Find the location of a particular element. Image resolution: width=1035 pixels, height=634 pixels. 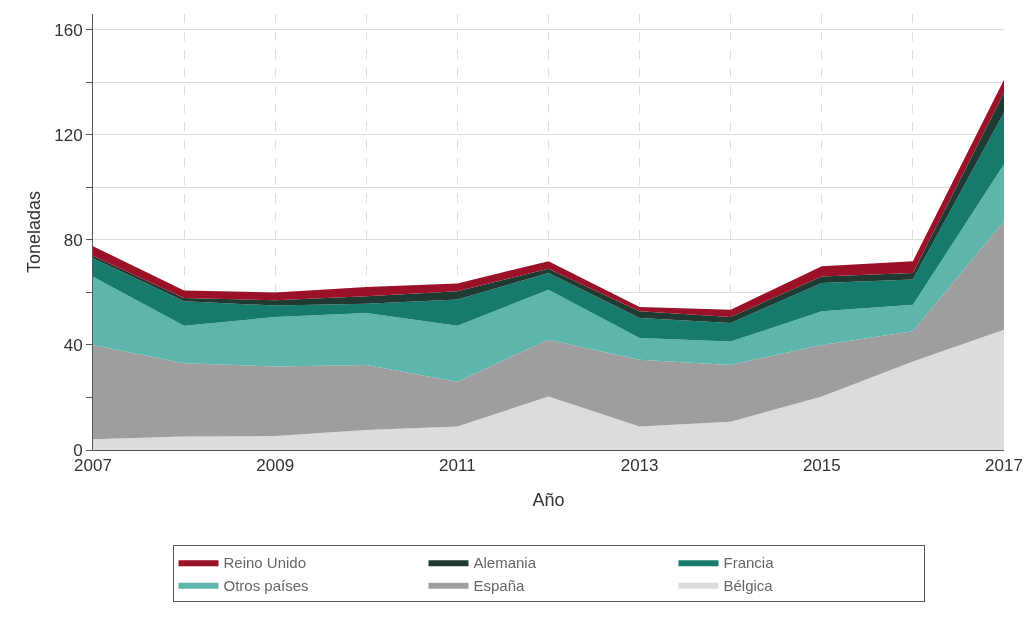

x-axis-title: Año is located at coordinates (548, 499).